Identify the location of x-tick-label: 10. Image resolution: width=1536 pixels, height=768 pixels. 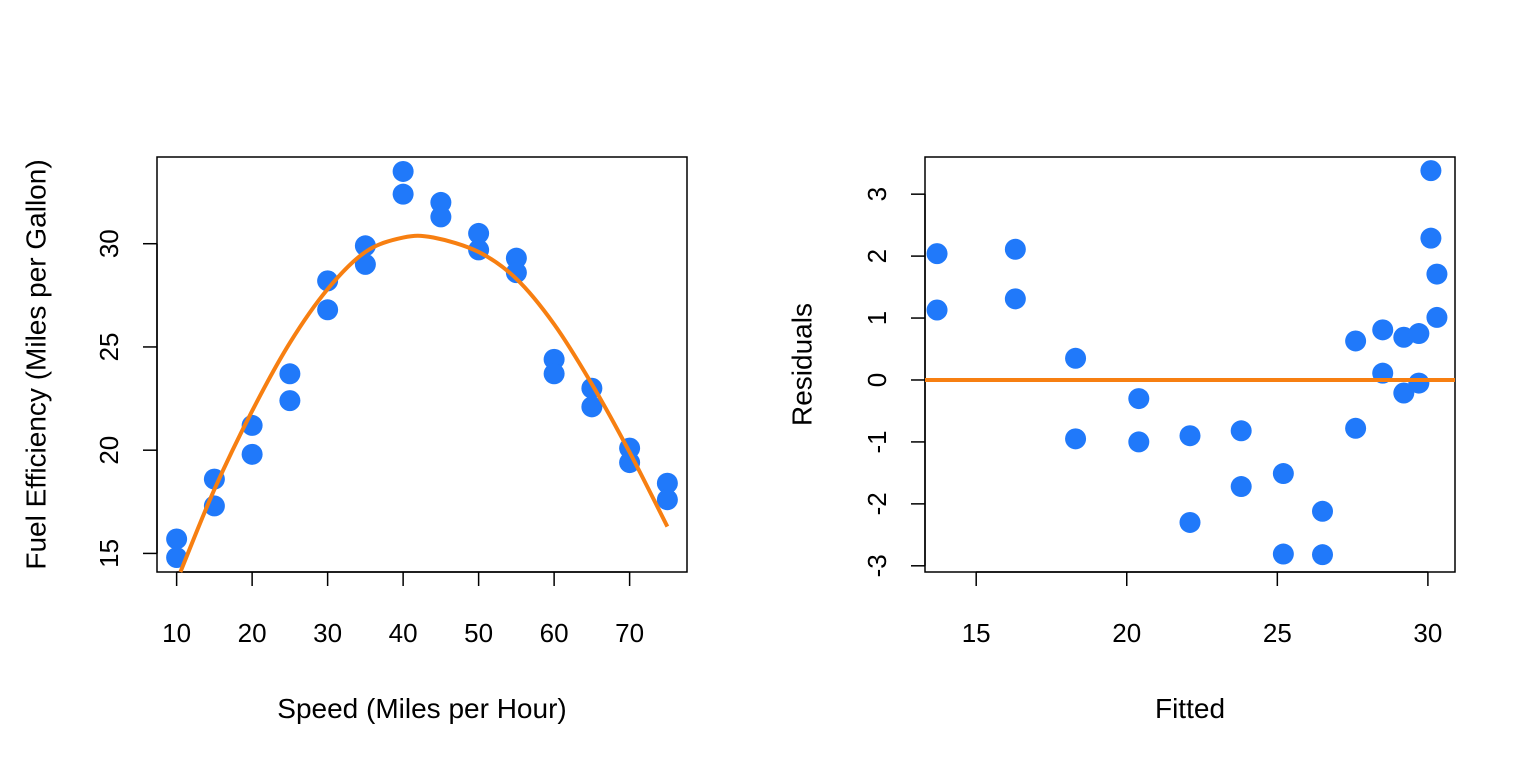
(176, 633).